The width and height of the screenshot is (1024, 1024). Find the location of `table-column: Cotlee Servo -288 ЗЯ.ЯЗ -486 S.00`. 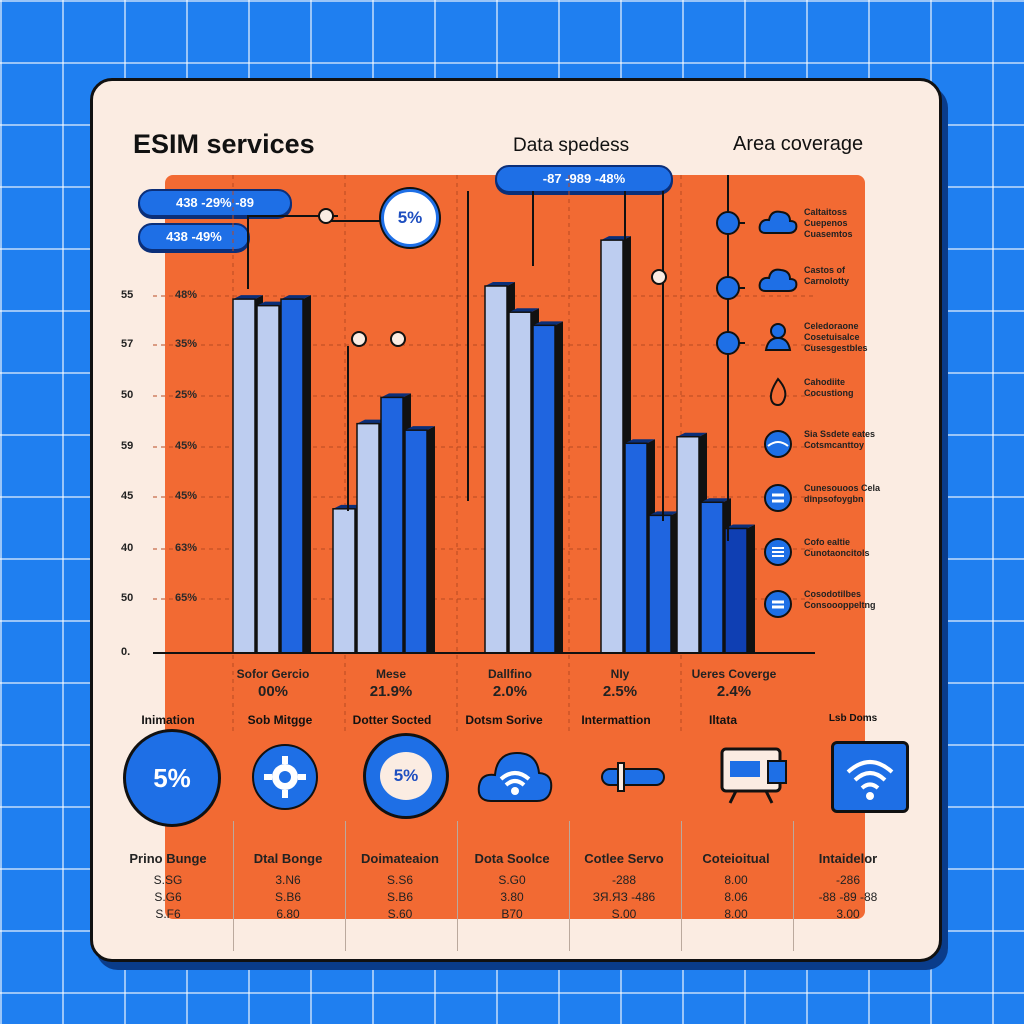

table-column: Cotlee Servo -288 ЗЯ.ЯЗ -486 S.00 is located at coordinates (624, 887).